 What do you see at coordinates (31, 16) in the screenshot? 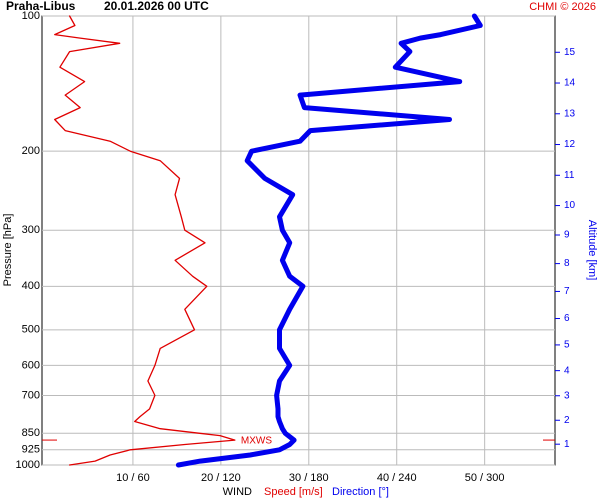
I see `y-tick-label: 100` at bounding box center [31, 16].